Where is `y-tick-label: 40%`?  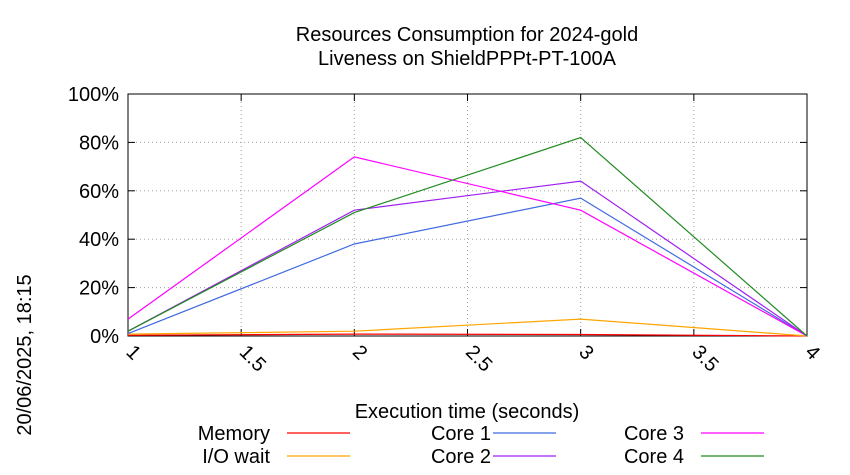
y-tick-label: 40% is located at coordinates (99, 240).